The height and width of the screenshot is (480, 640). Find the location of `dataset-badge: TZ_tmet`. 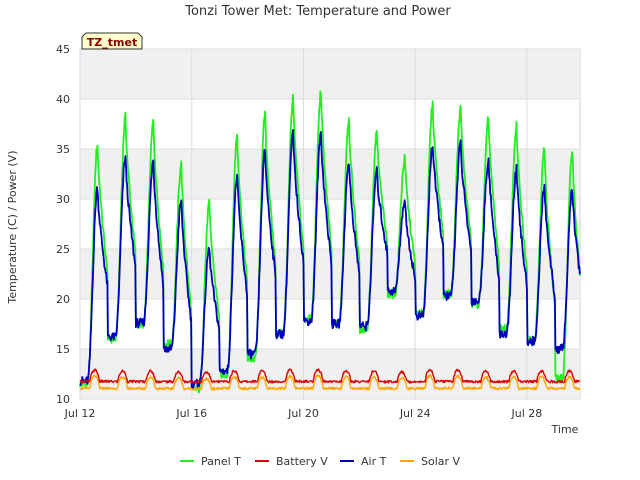

dataset-badge: TZ_tmet is located at coordinates (112, 41).